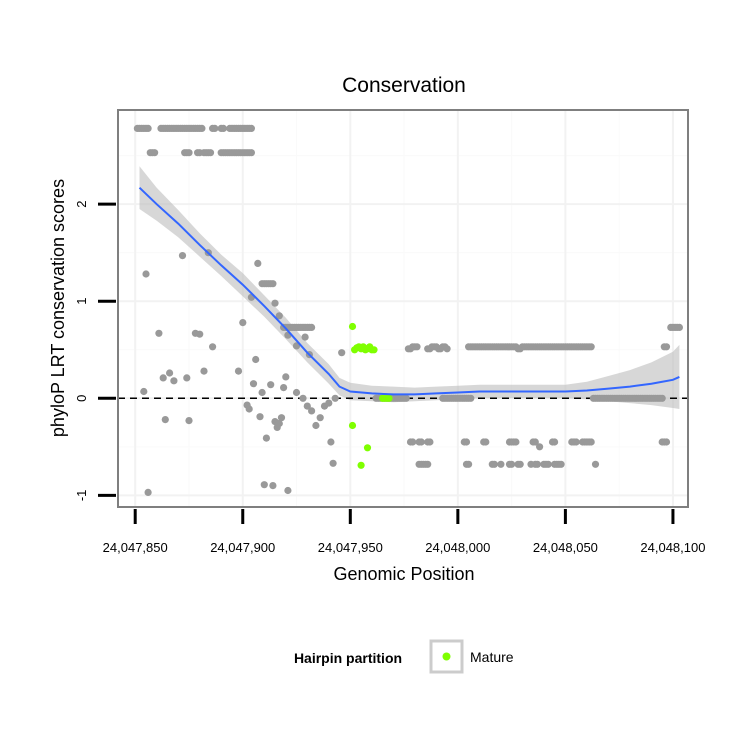 The height and width of the screenshot is (750, 750). I want to click on y-axis: -1 0 1 2, so click(95, 351).